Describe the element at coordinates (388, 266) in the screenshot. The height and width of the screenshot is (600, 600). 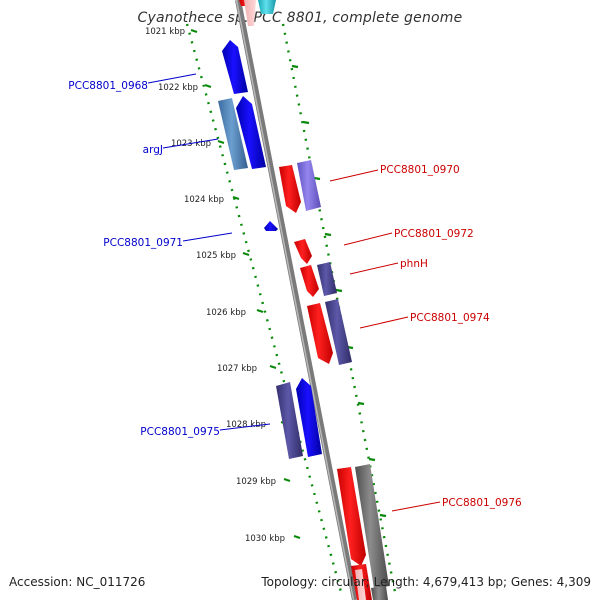
I see `gene-label-right: phnH` at that location.